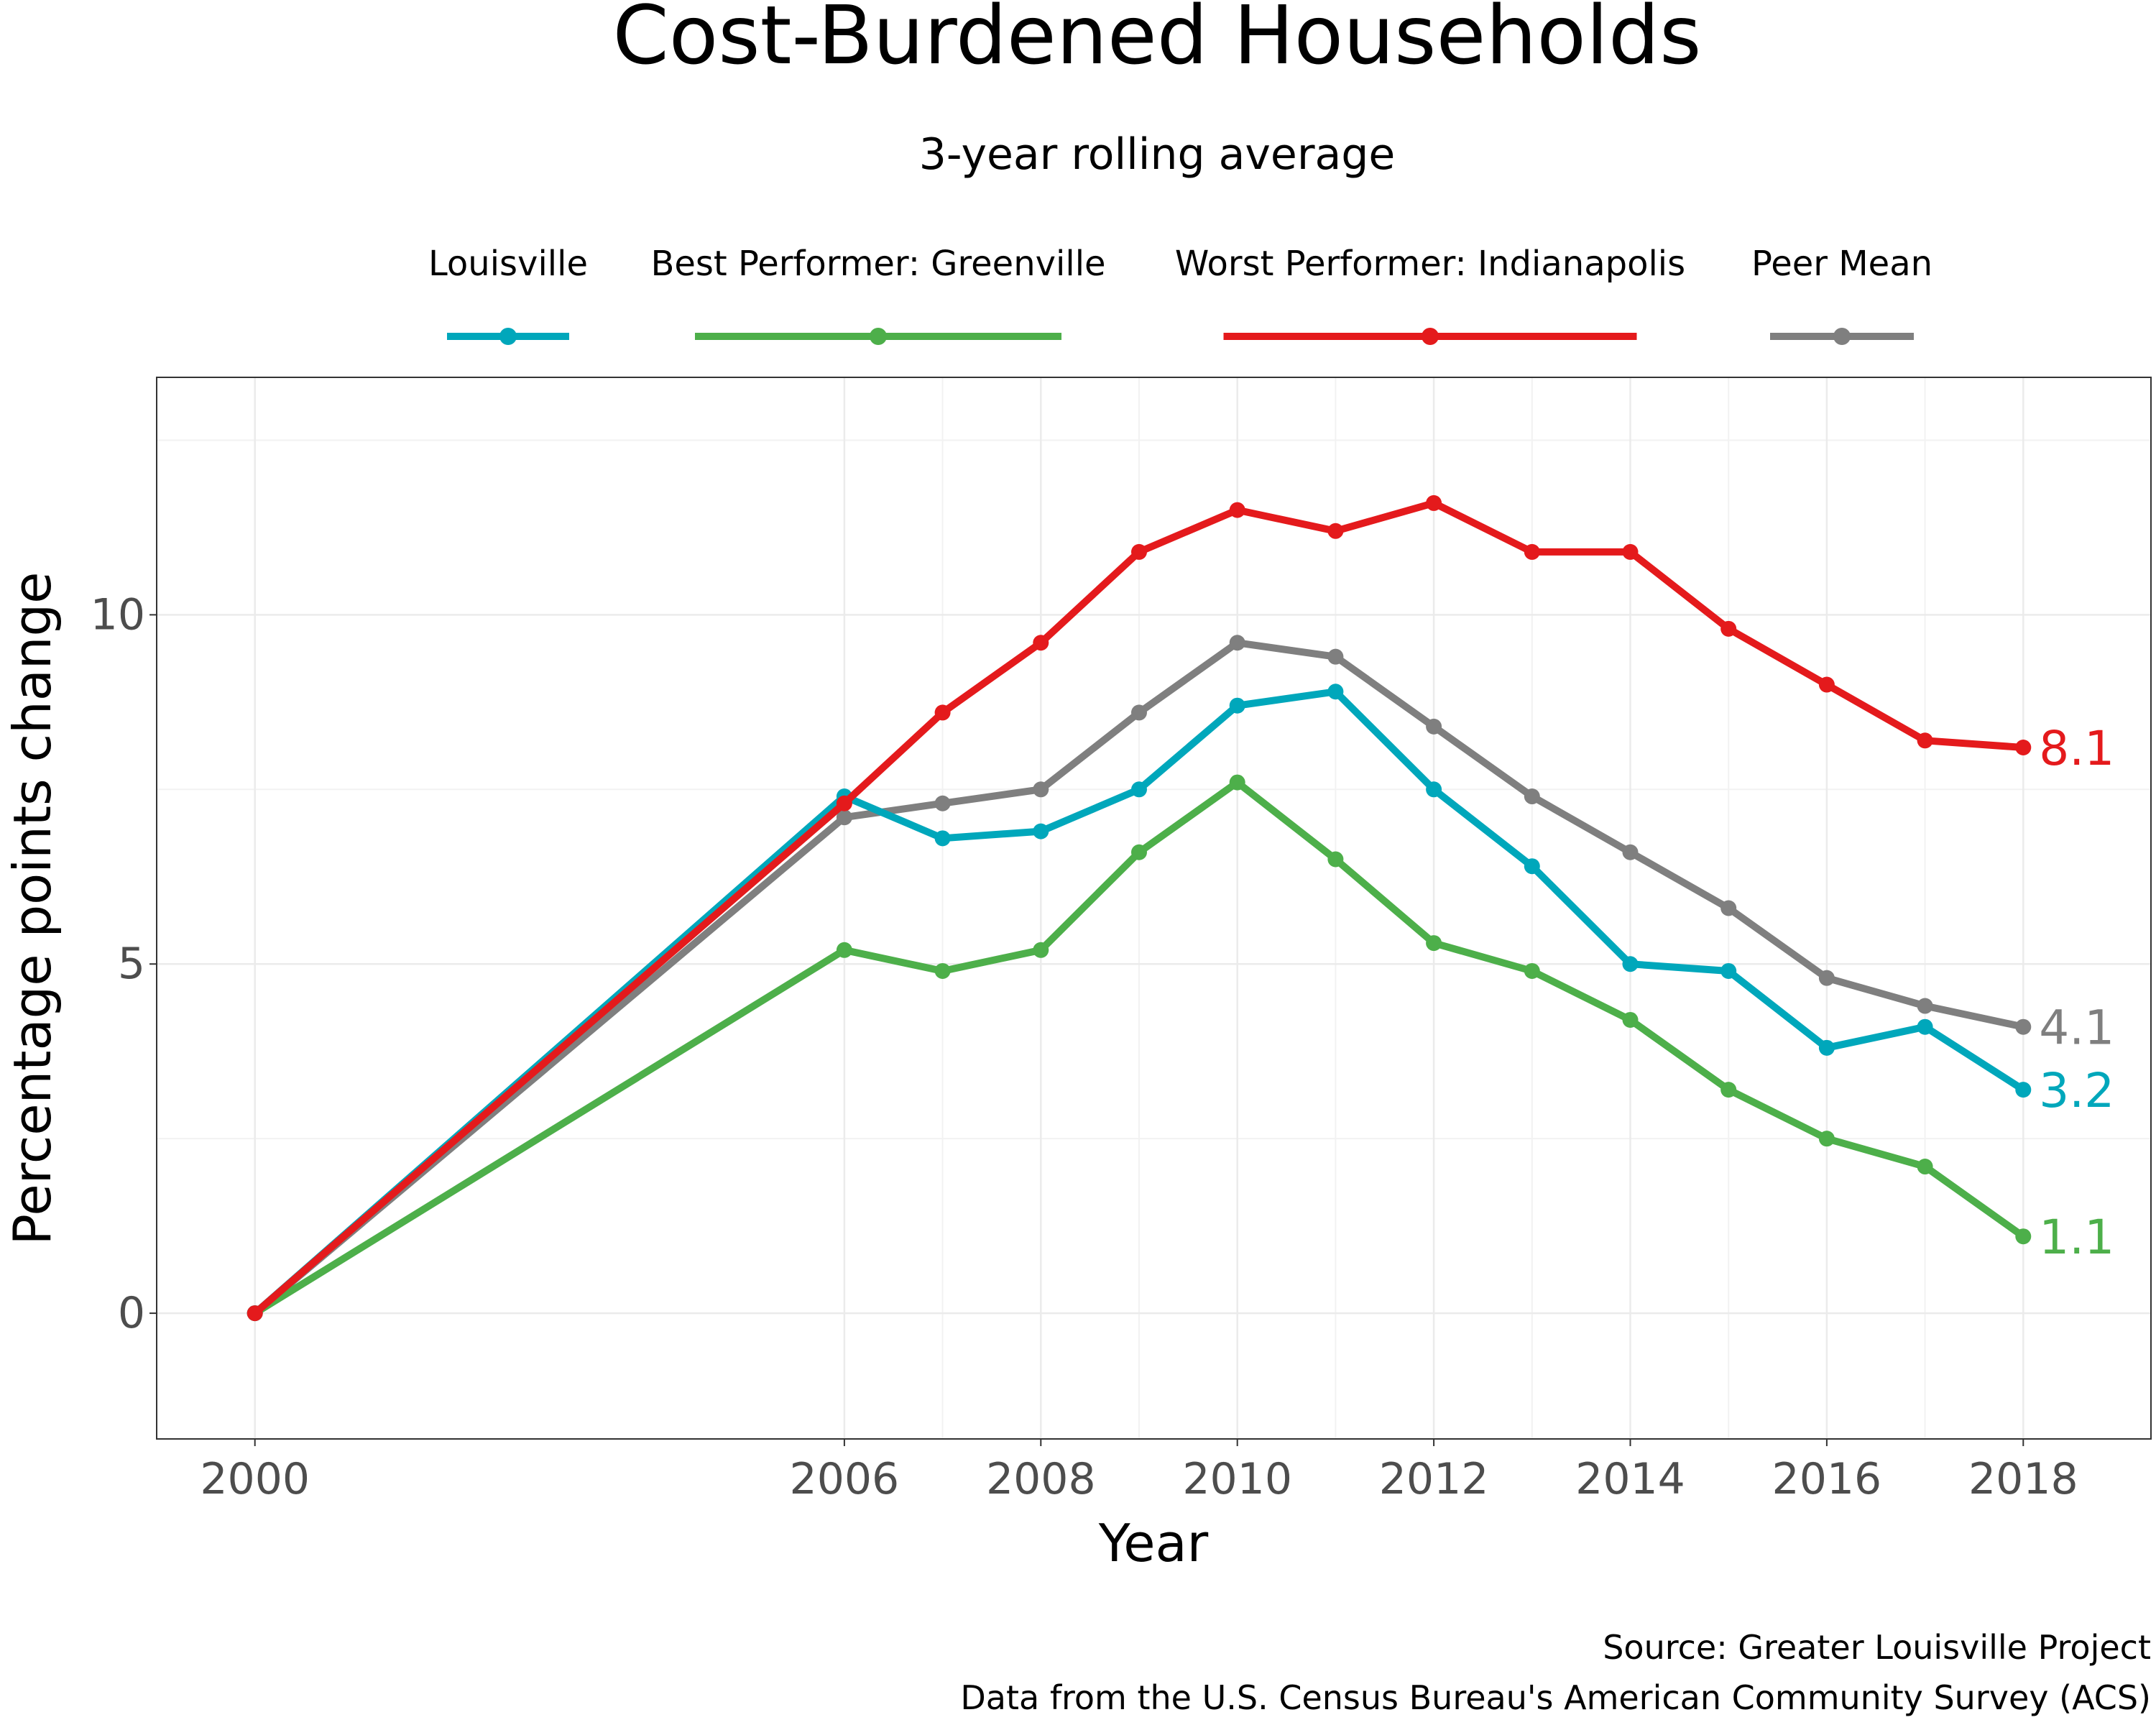  I want to click on chart-title: Cost-Burdened Households, so click(1157, 41).